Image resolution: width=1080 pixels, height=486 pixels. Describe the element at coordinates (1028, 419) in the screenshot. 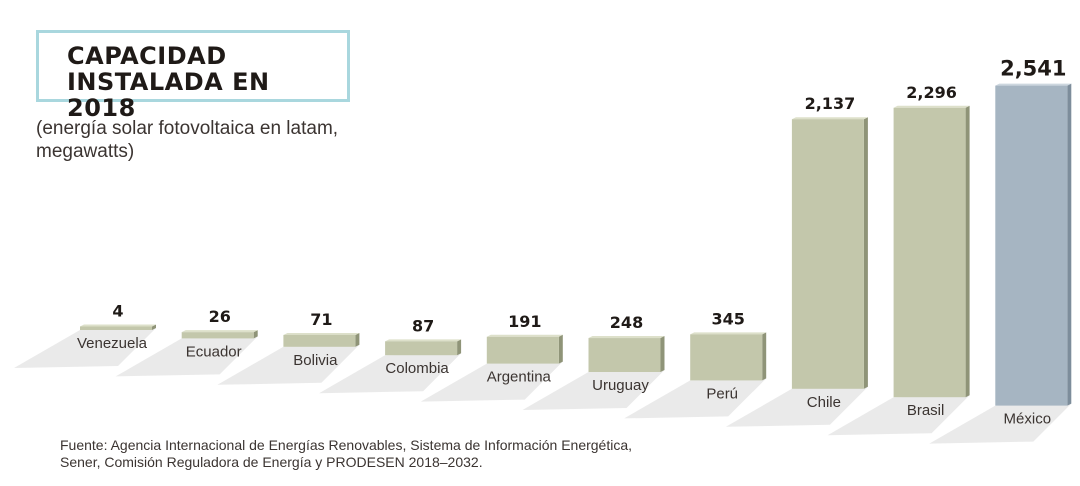

I see `category-label: México` at that location.